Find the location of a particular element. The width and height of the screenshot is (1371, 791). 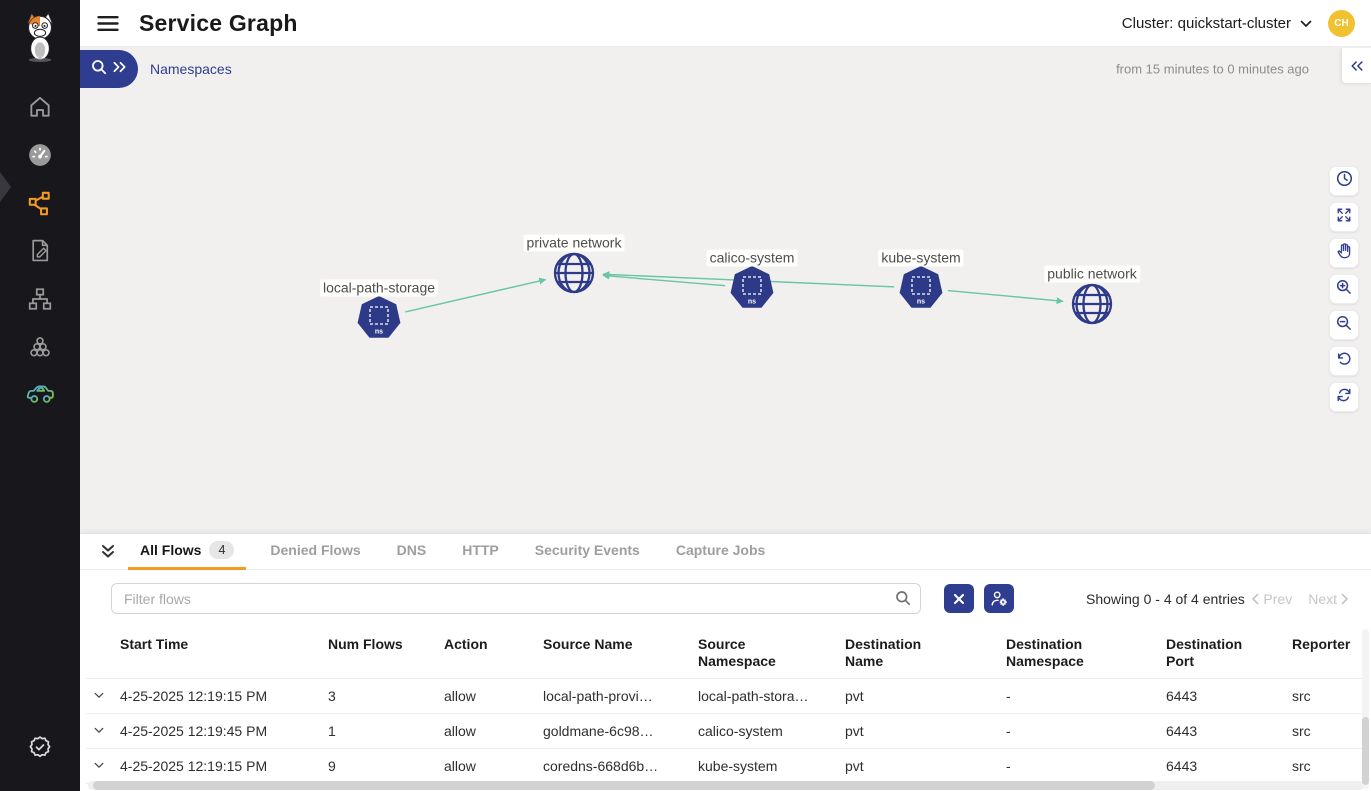

tab-http: HTTP is located at coordinates (480, 552).